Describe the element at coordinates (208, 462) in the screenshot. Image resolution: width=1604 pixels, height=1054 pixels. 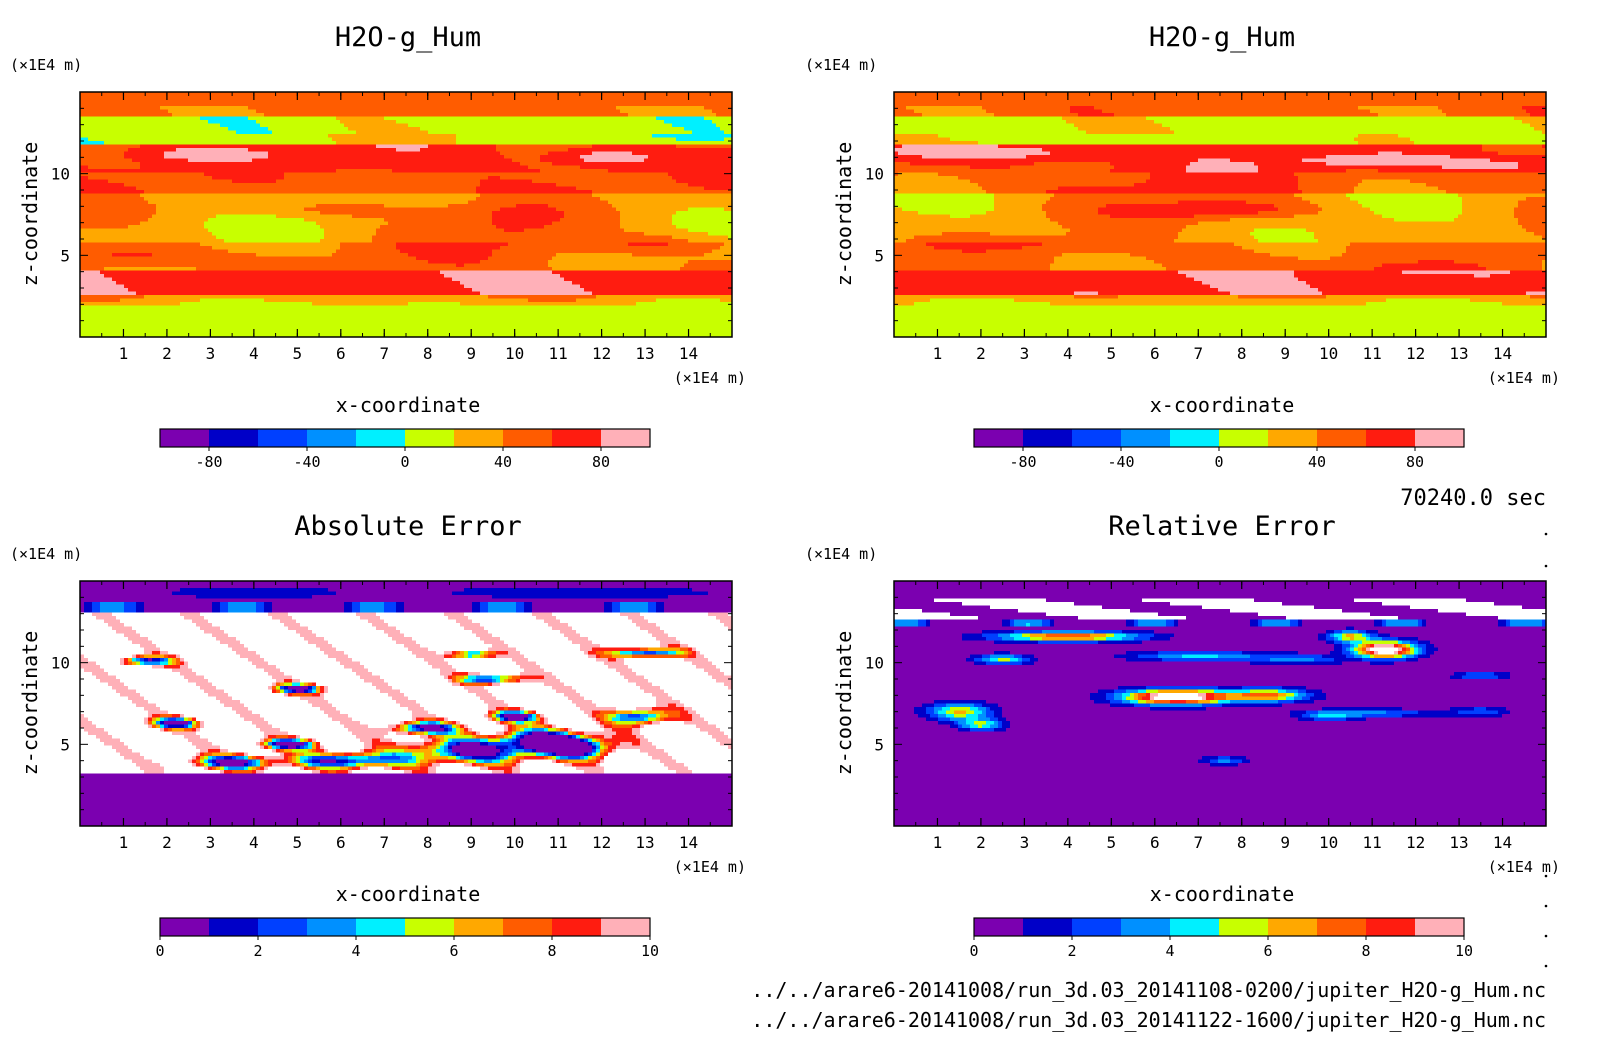
I see `colorbar-tick-label: -80` at that location.